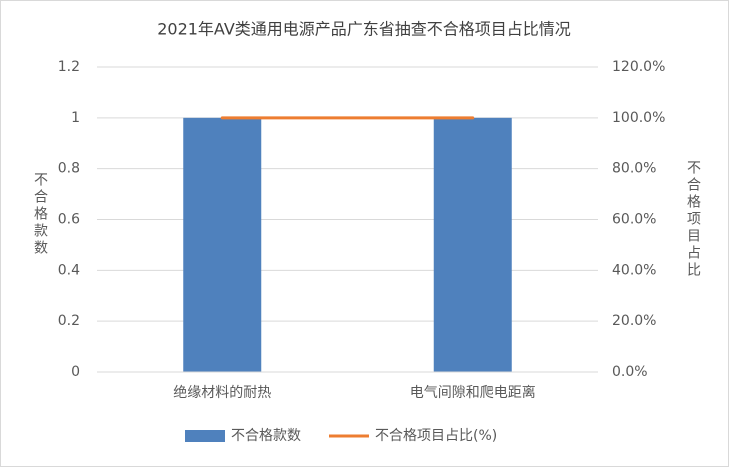  I want to click on y2-tick-label: 100.0%, so click(638, 118).